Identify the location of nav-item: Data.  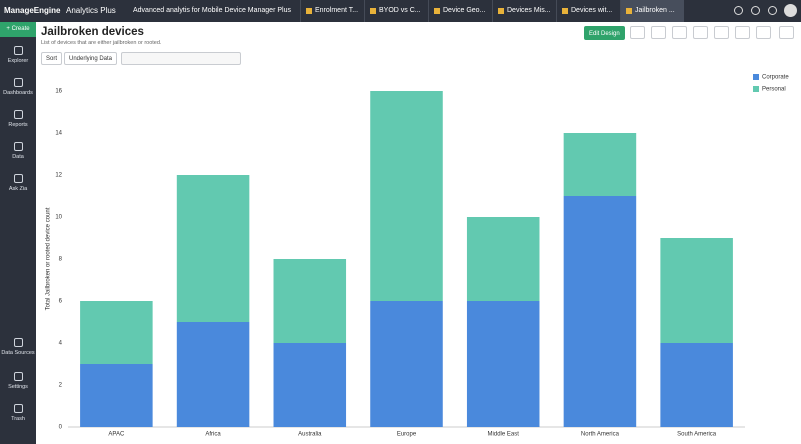
(18, 151).